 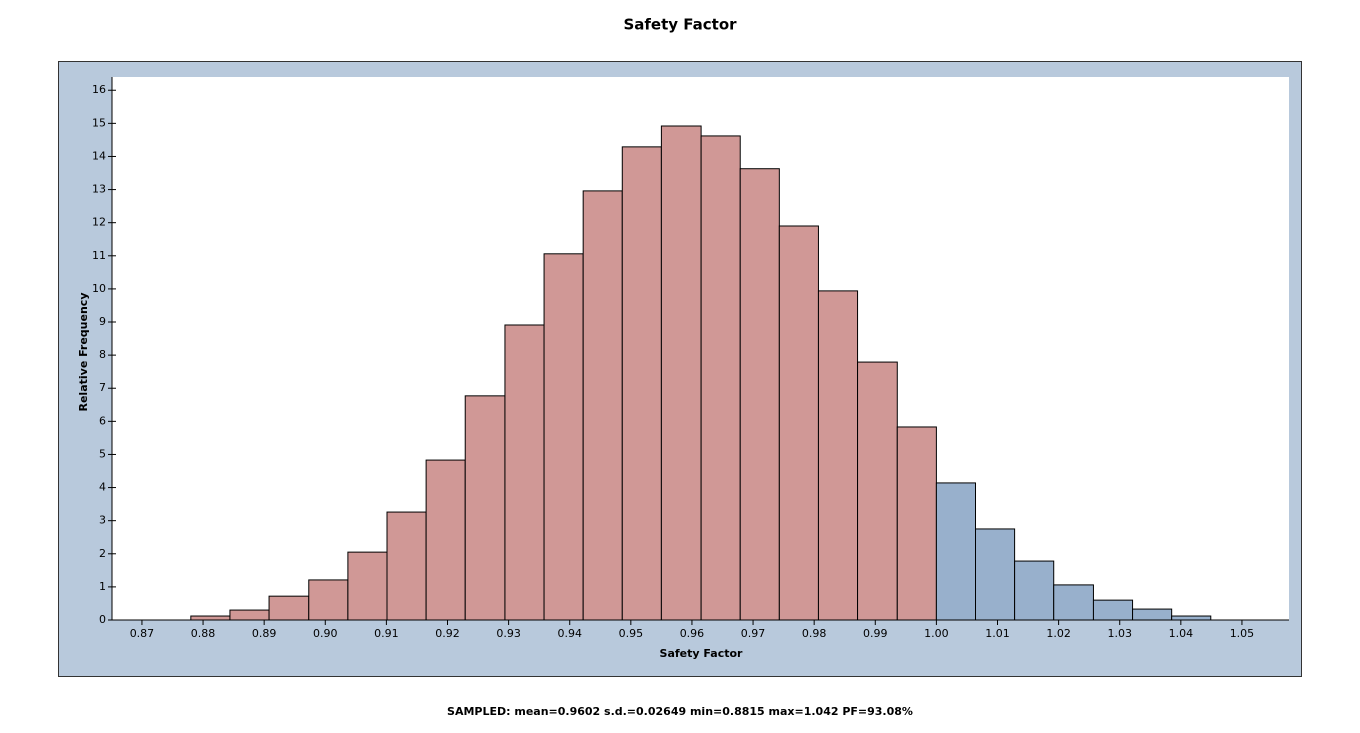 What do you see at coordinates (447, 633) in the screenshot?
I see `x-tick-label: 0.92` at bounding box center [447, 633].